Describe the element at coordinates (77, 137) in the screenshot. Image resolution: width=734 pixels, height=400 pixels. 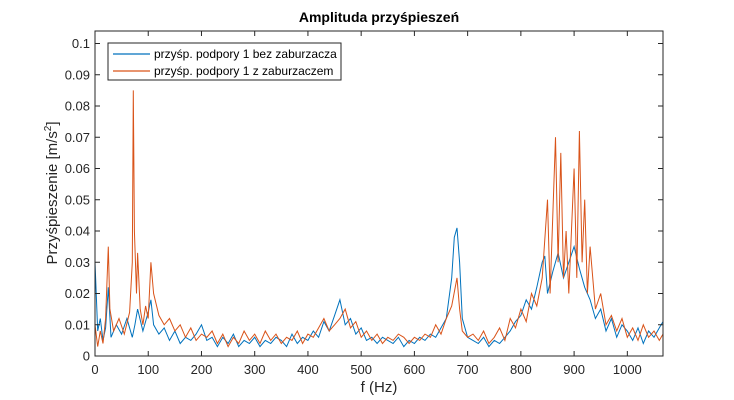
I see `y-tick-label: 0.07` at that location.